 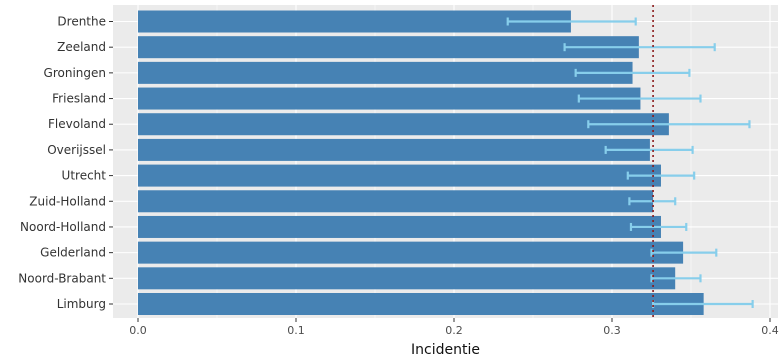 What do you see at coordinates (612, 330) in the screenshot?
I see `x-tick-label: 0.3` at bounding box center [612, 330].